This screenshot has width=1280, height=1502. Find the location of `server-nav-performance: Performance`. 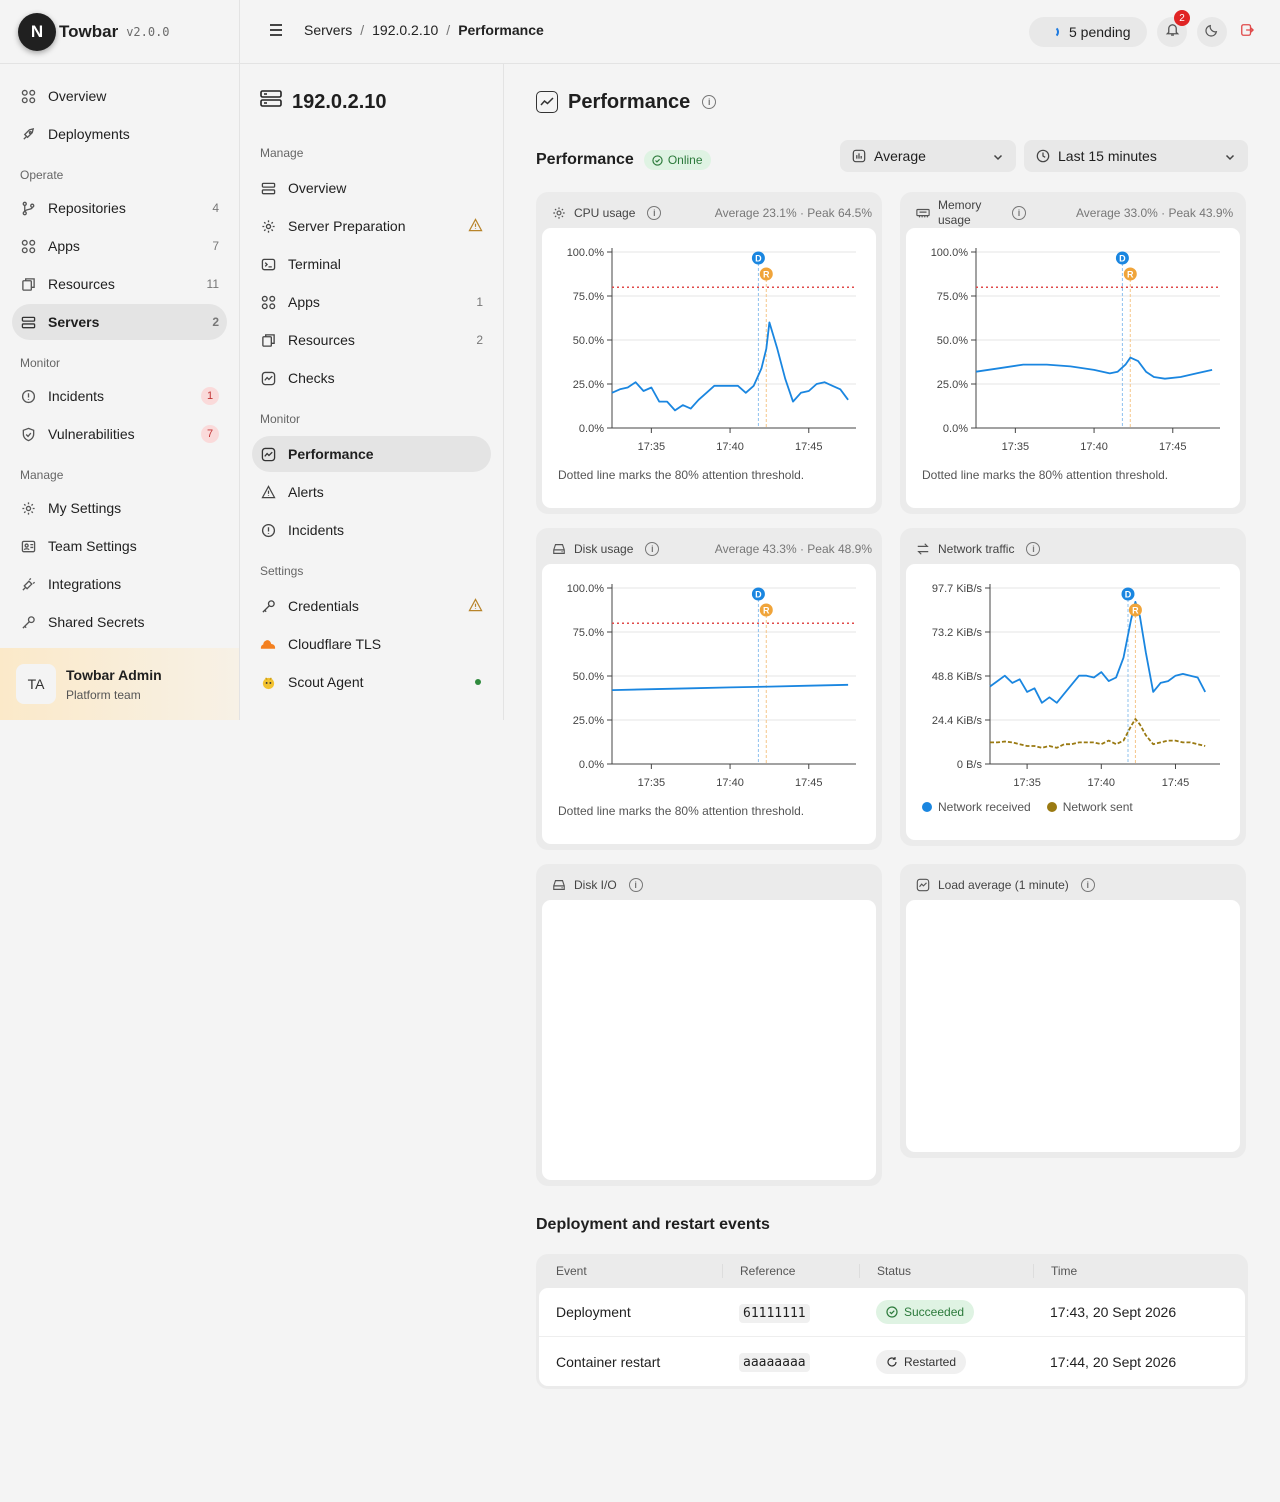

server-nav-performance: Performance is located at coordinates (371, 454).